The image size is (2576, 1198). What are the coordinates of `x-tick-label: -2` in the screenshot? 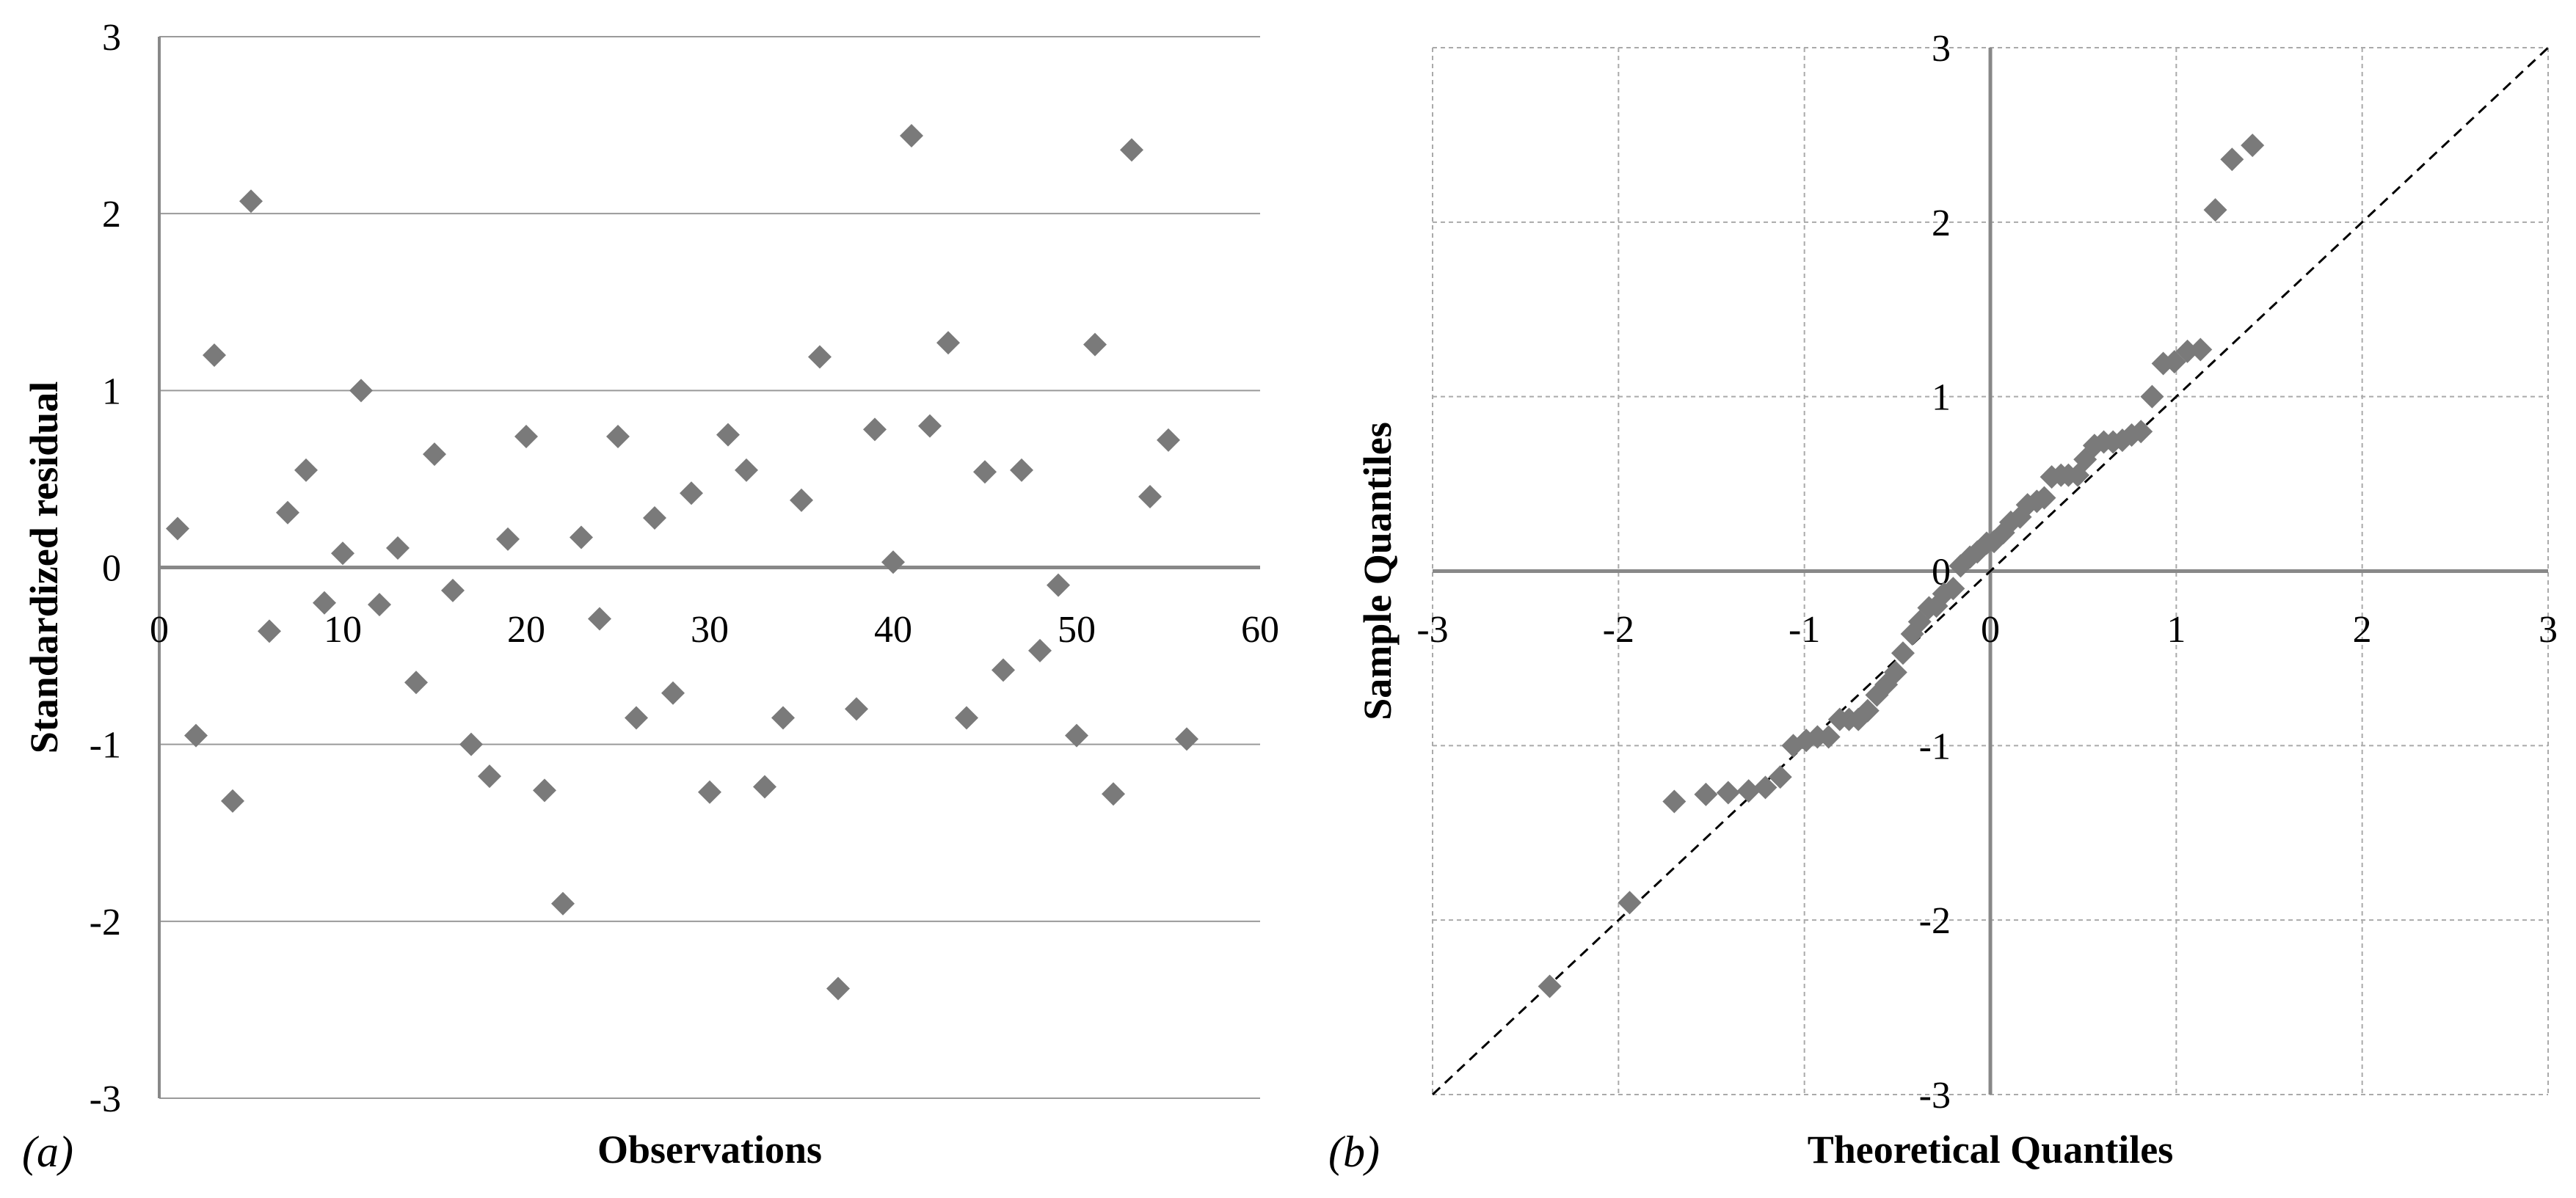 It's located at (1618, 630).